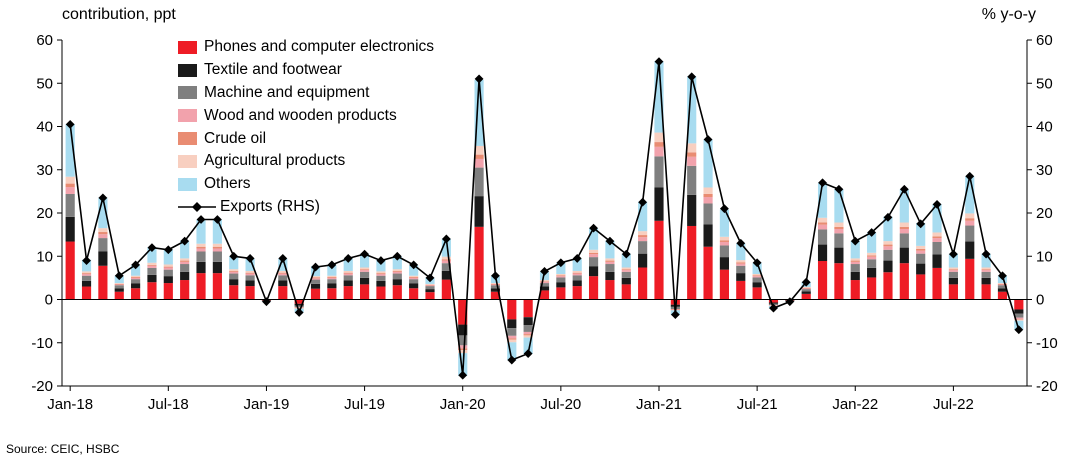 The image size is (1078, 464). Describe the element at coordinates (1044, 213) in the screenshot. I see `right-tick-label: 20` at that location.